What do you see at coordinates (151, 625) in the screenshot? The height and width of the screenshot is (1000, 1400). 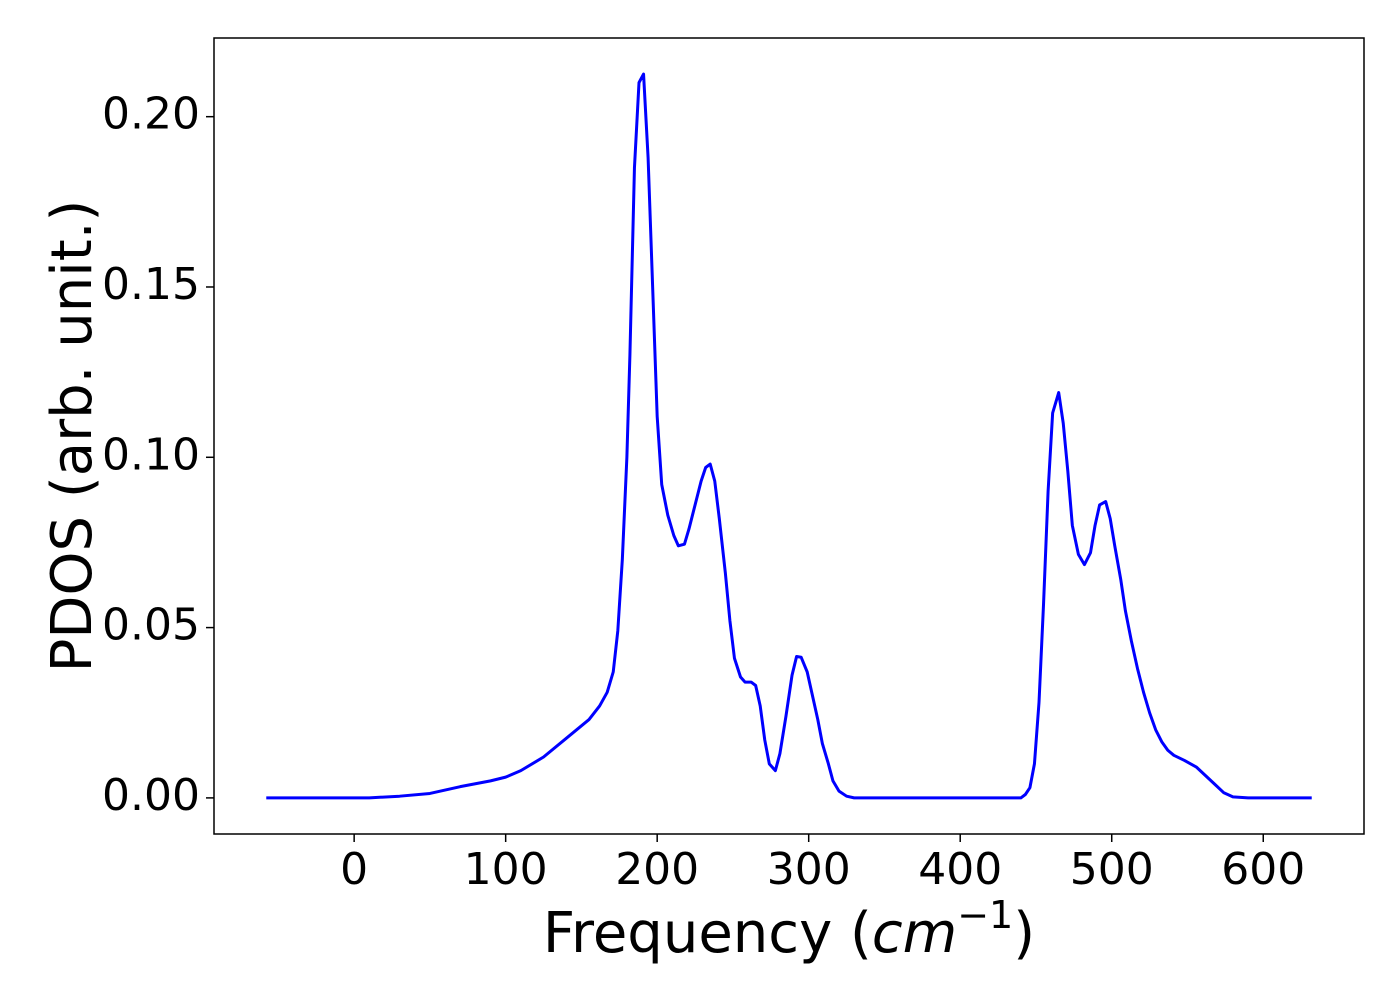 I see `y-tick-label: 0.05` at bounding box center [151, 625].